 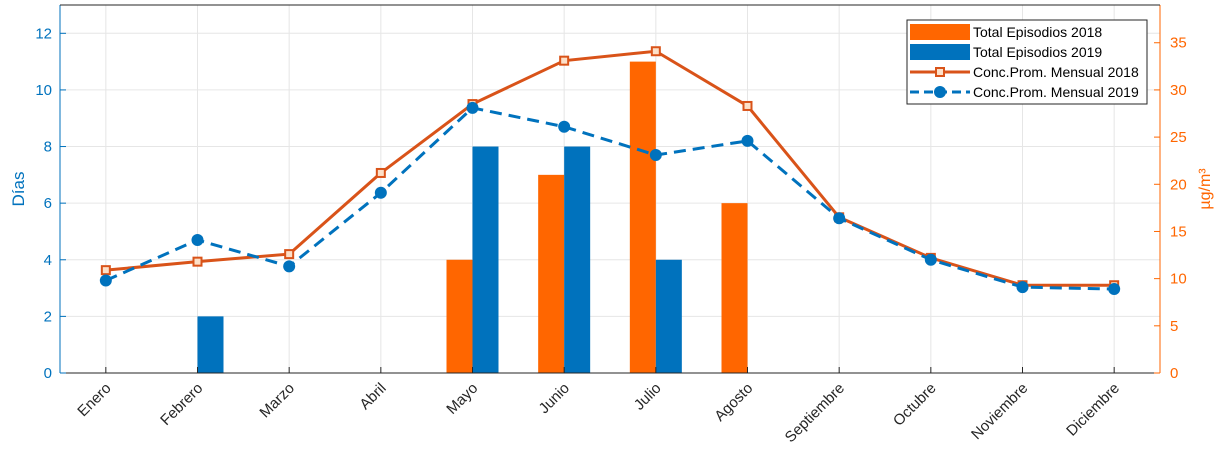 What do you see at coordinates (181, 404) in the screenshot?
I see `x-tick-label: Febrero` at bounding box center [181, 404].